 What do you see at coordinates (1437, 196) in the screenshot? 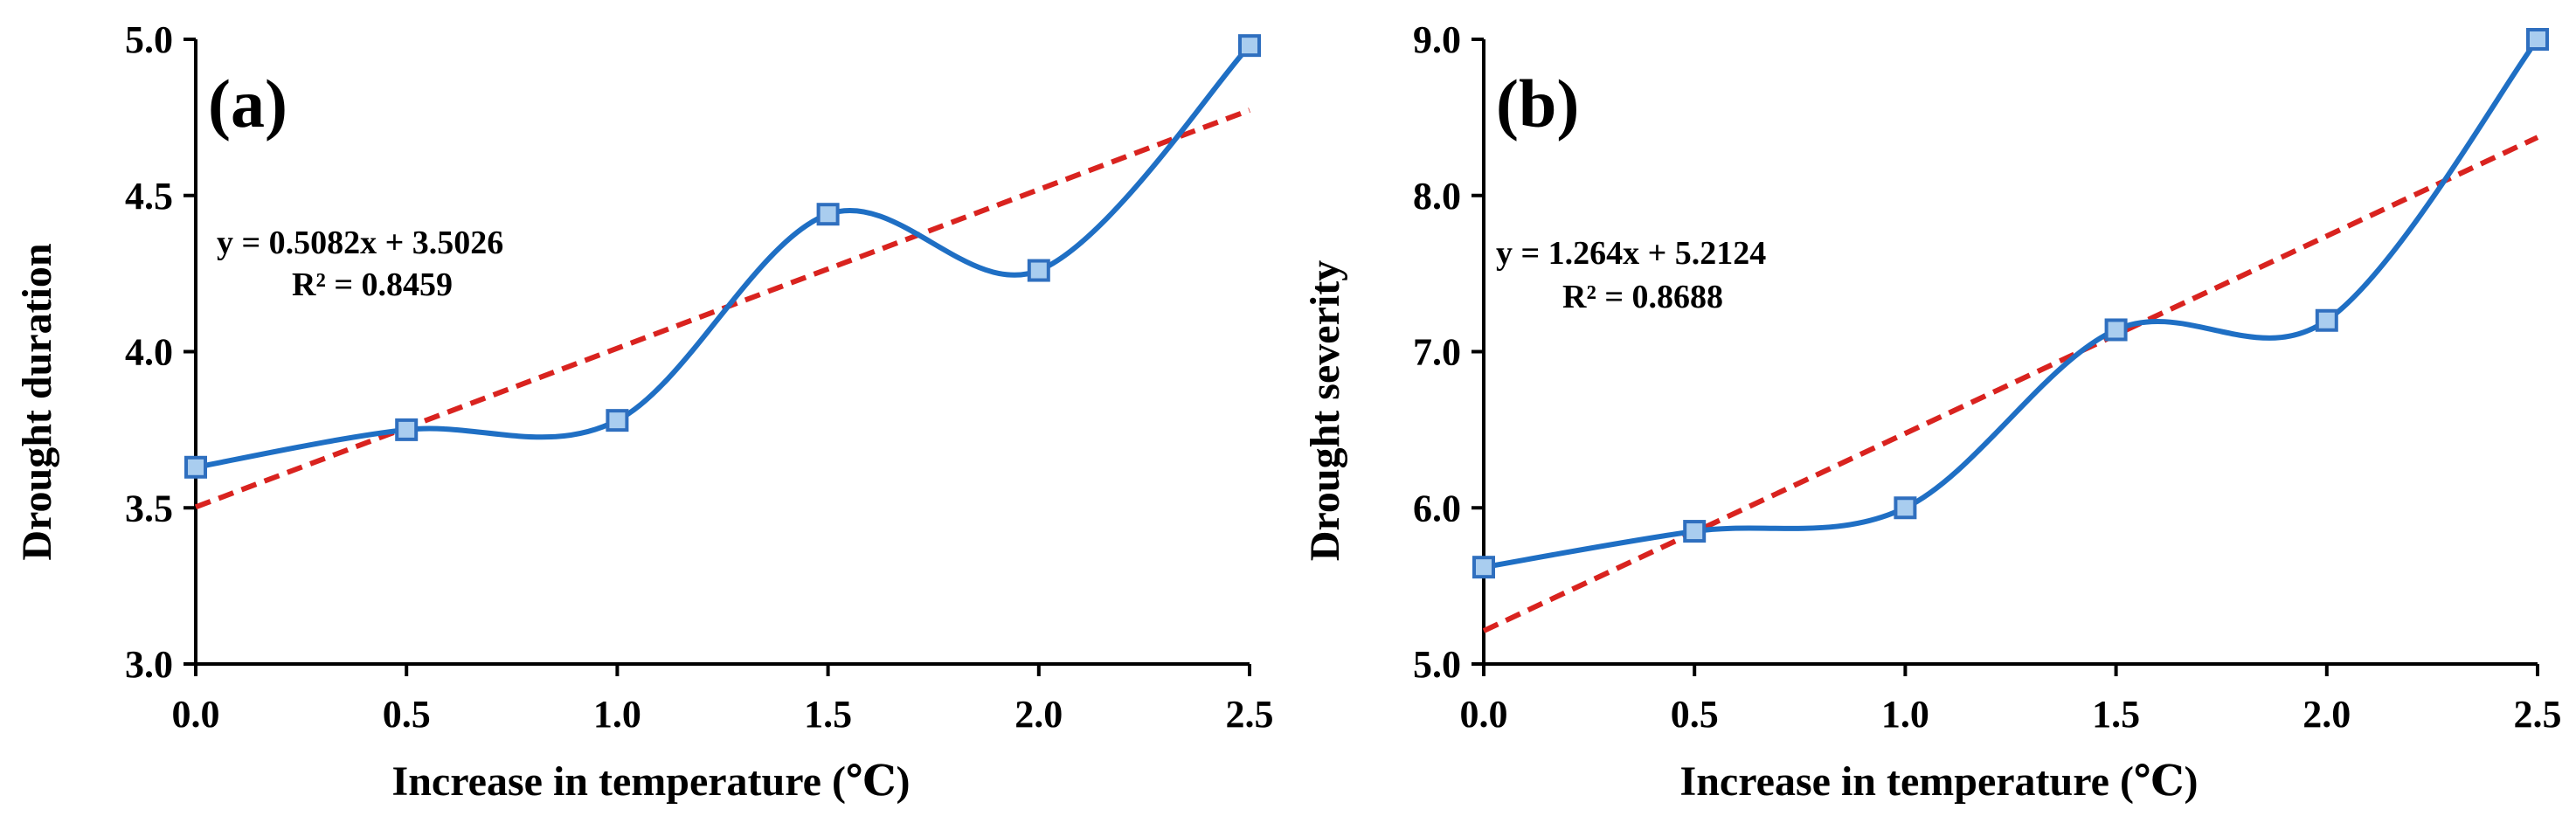
I see `y-tick-label: 8.0` at bounding box center [1437, 196].